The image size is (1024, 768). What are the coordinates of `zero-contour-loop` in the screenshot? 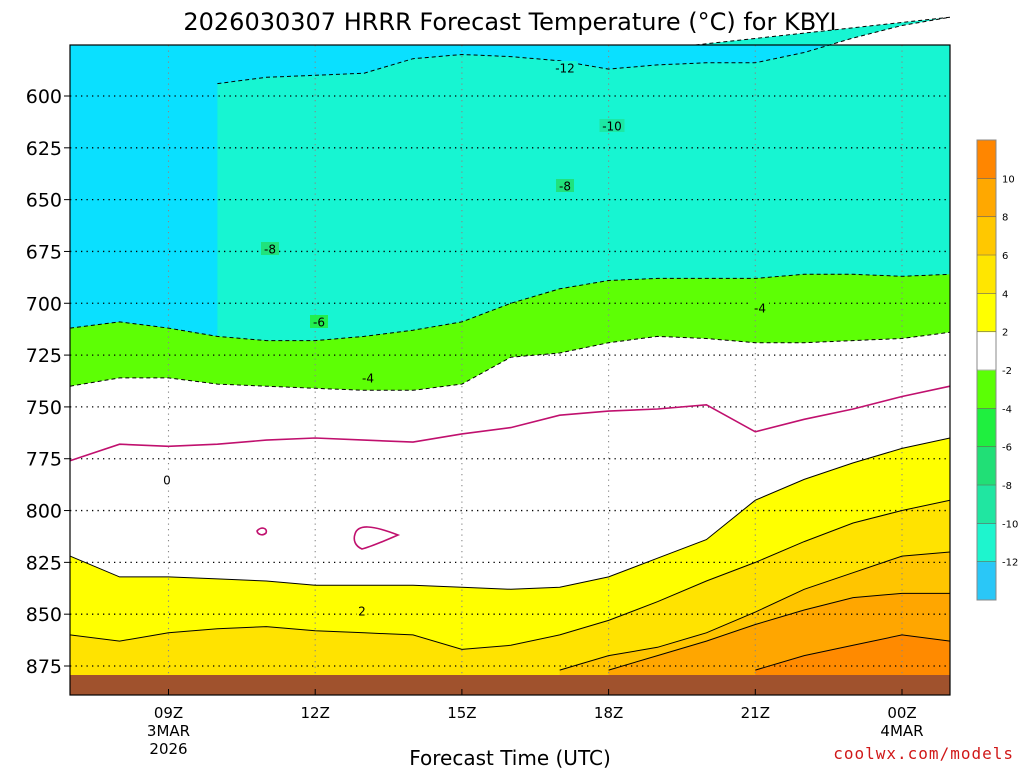 It's located at (377, 538).